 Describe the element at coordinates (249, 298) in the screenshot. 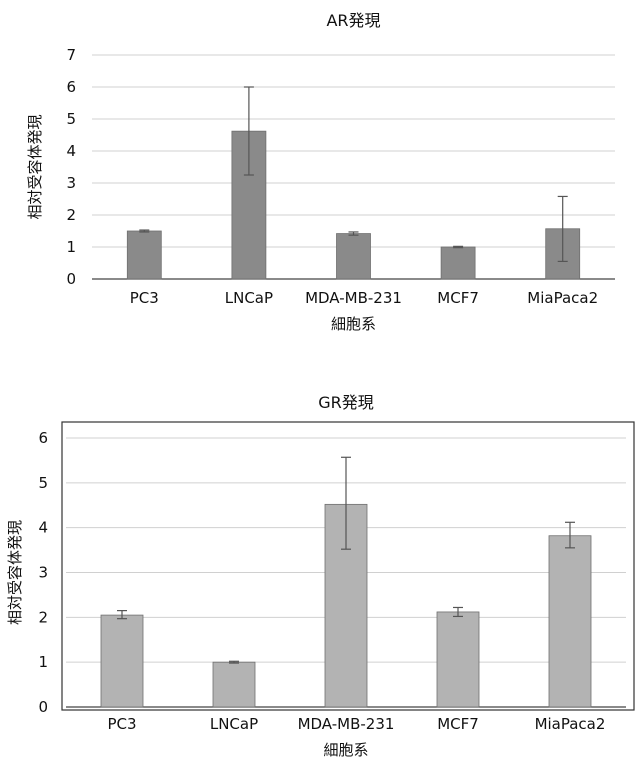

I see `ar-category-label: LNCaP` at that location.